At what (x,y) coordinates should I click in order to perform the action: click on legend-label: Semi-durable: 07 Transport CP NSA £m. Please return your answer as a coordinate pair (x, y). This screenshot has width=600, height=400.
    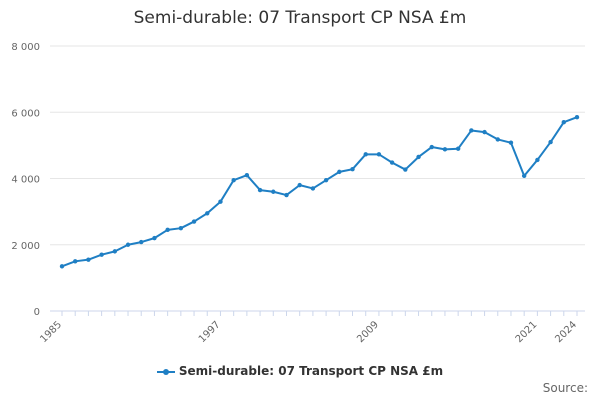
    Looking at the image, I should click on (311, 371).